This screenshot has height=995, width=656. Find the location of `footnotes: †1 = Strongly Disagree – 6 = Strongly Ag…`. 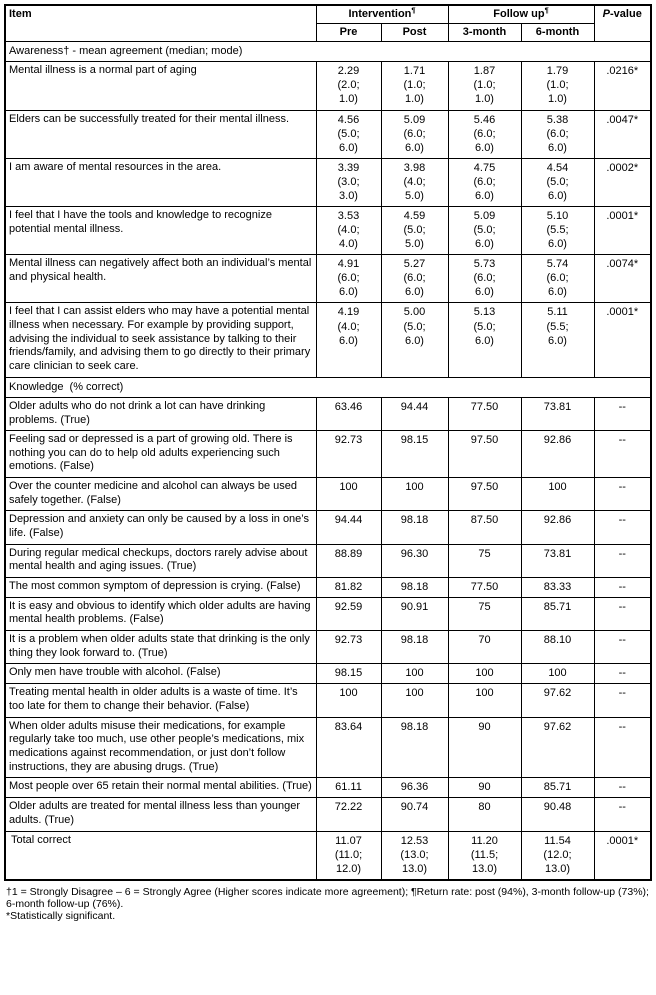

footnotes: †1 = Strongly Disagree – 6 = Strongly Ag… is located at coordinates (328, 904).